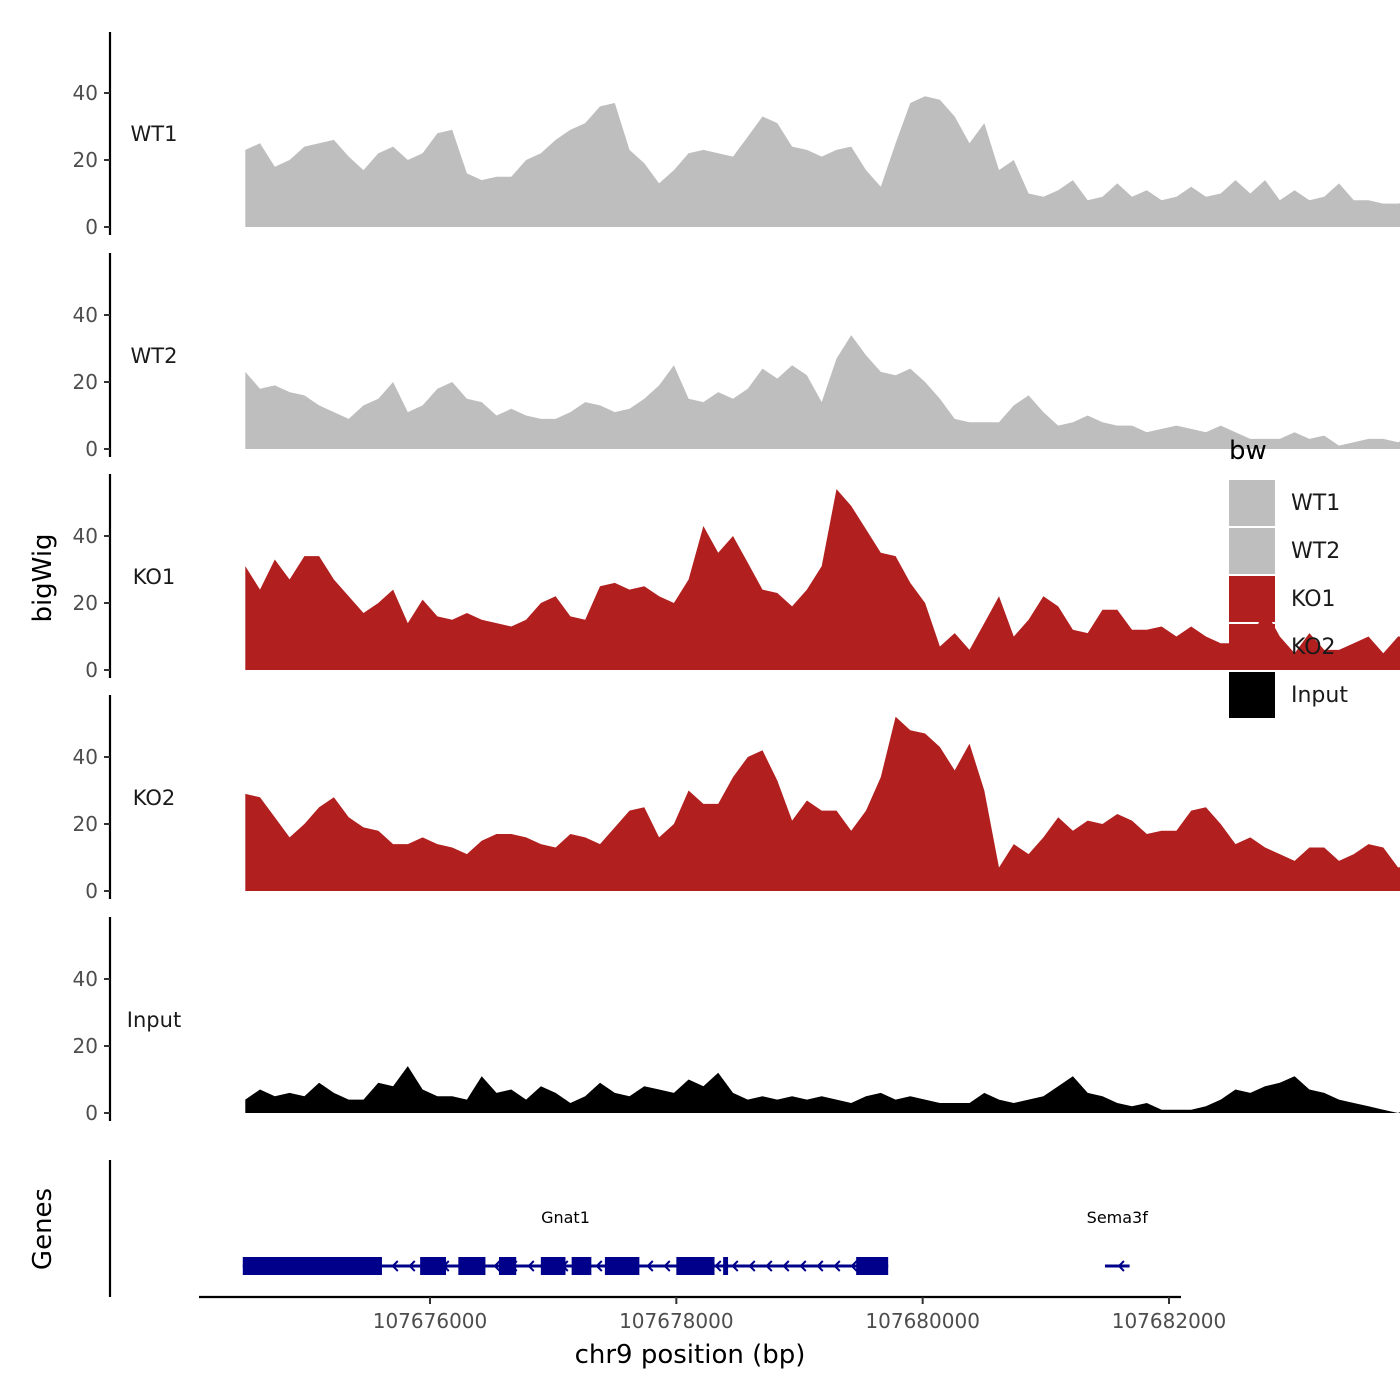  I want to click on track-label: WT1, so click(154, 134).